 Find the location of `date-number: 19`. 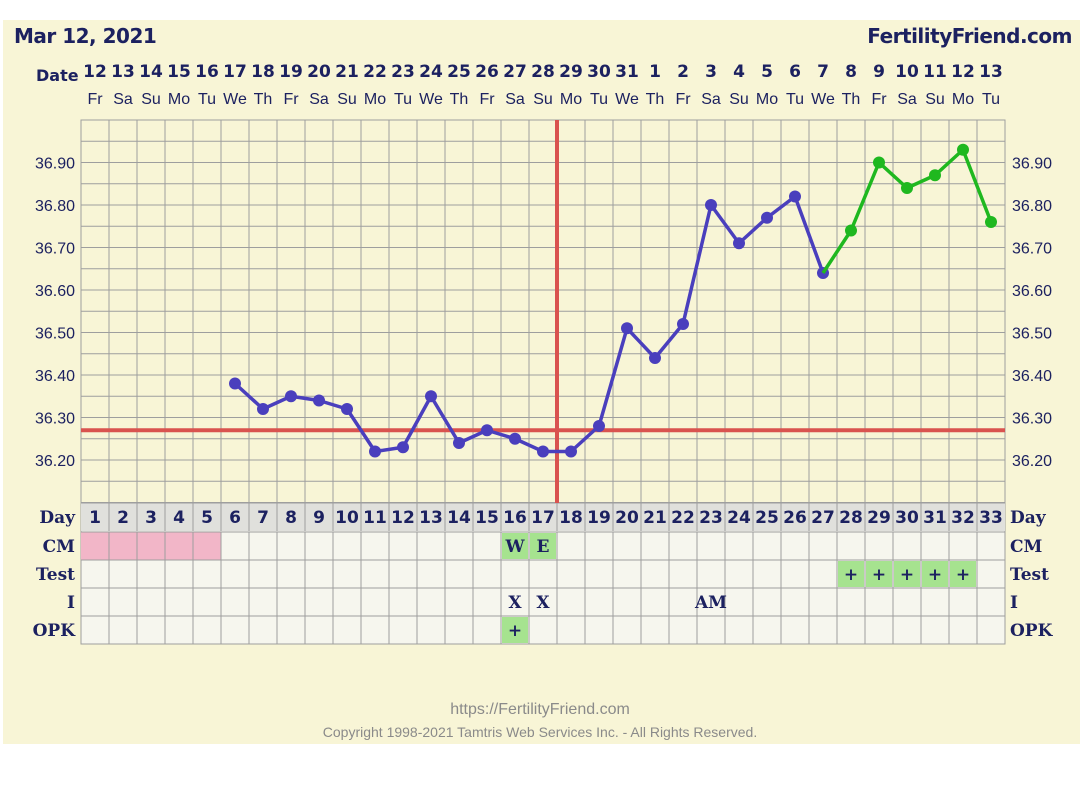

date-number: 19 is located at coordinates (291, 72).